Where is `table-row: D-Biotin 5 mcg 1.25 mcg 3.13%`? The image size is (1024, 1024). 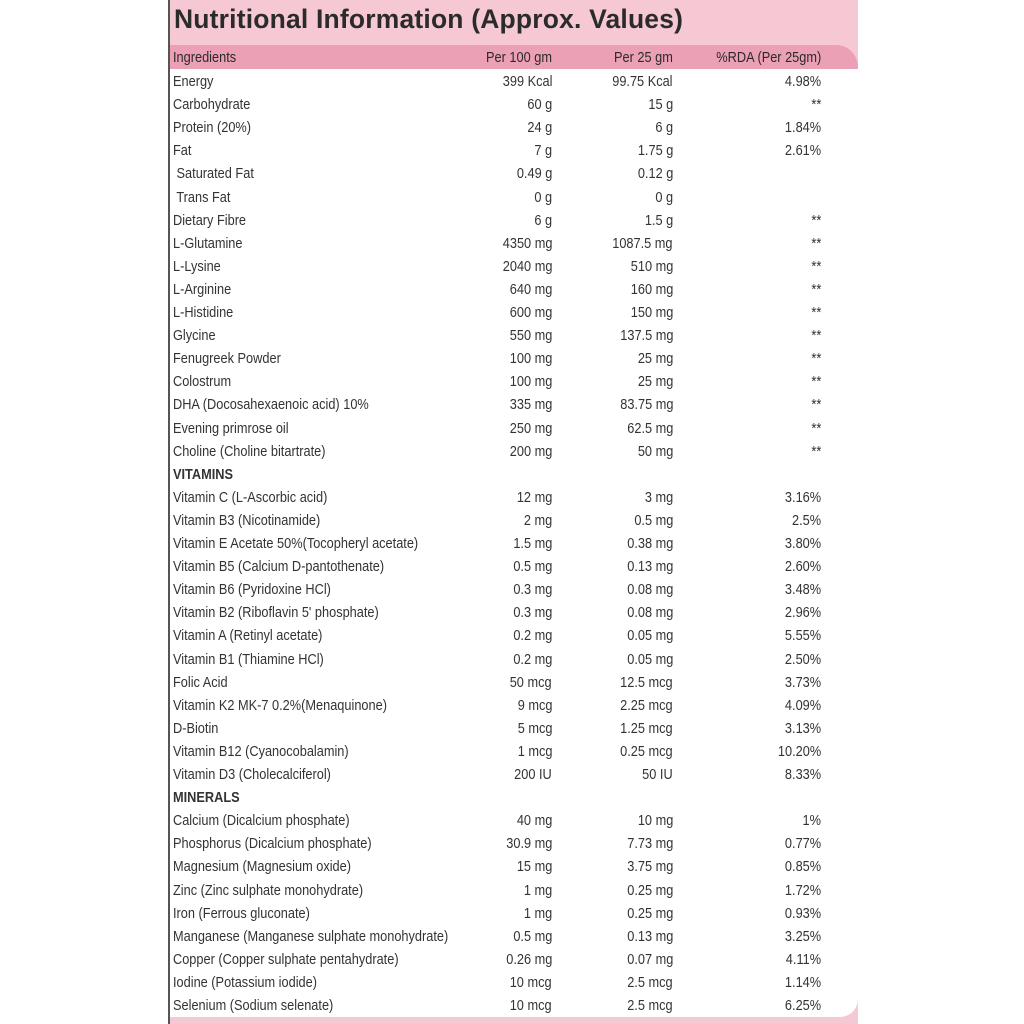 table-row: D-Biotin 5 mcg 1.25 mcg 3.13% is located at coordinates (514, 729).